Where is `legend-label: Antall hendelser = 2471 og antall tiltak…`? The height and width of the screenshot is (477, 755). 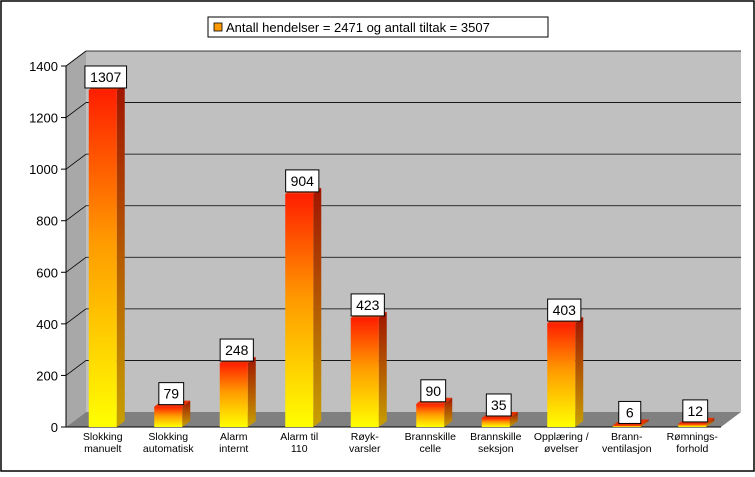
legend-label: Antall hendelser = 2471 og antall tiltak… is located at coordinates (358, 27).